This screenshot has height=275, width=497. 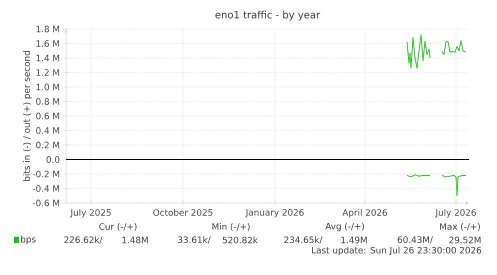 I want to click on text: Avg (-/+), so click(x=344, y=227).